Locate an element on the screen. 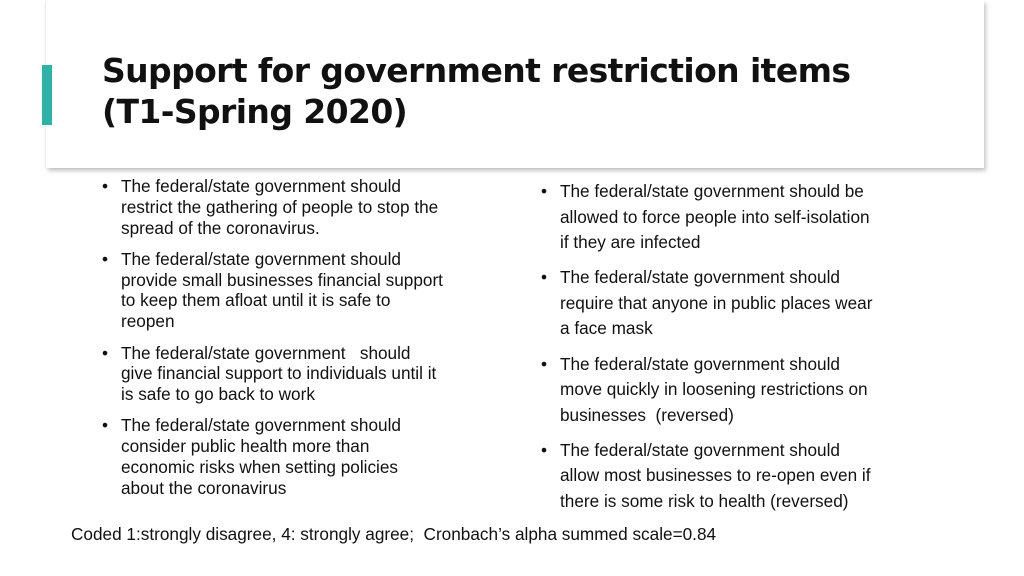 The height and width of the screenshot is (576, 1024). title-line-1: Support for government restriction items is located at coordinates (476, 70).